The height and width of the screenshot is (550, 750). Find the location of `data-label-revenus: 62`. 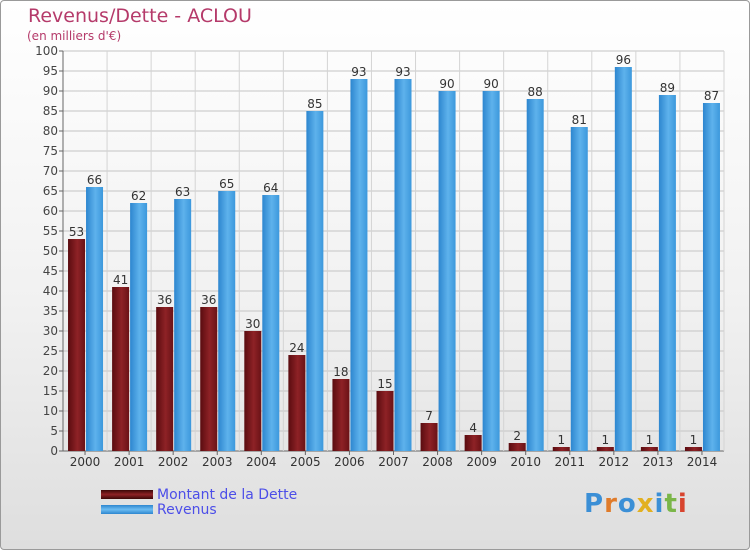

data-label-revenus: 62 is located at coordinates (138, 196).